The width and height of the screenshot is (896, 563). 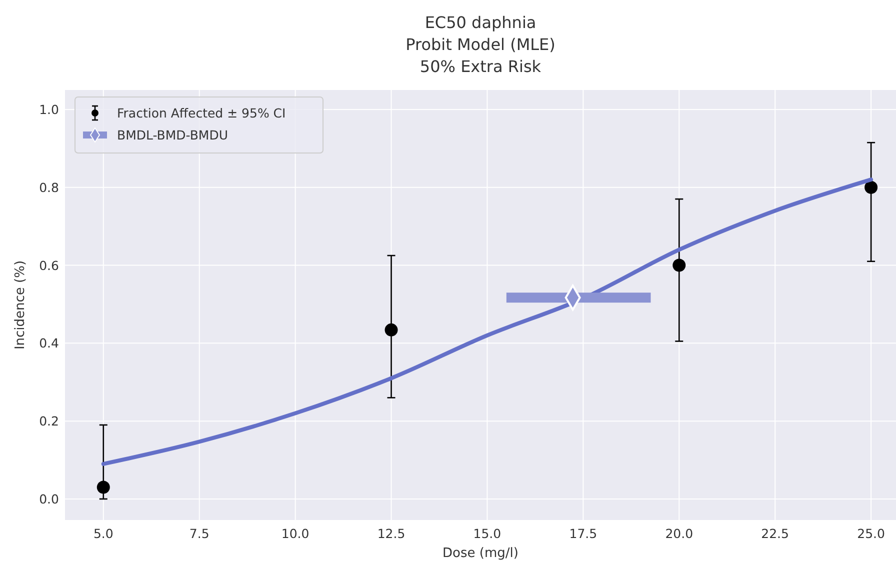 What do you see at coordinates (49, 265) in the screenshot?
I see `y-tick-label: 0.6` at bounding box center [49, 265].